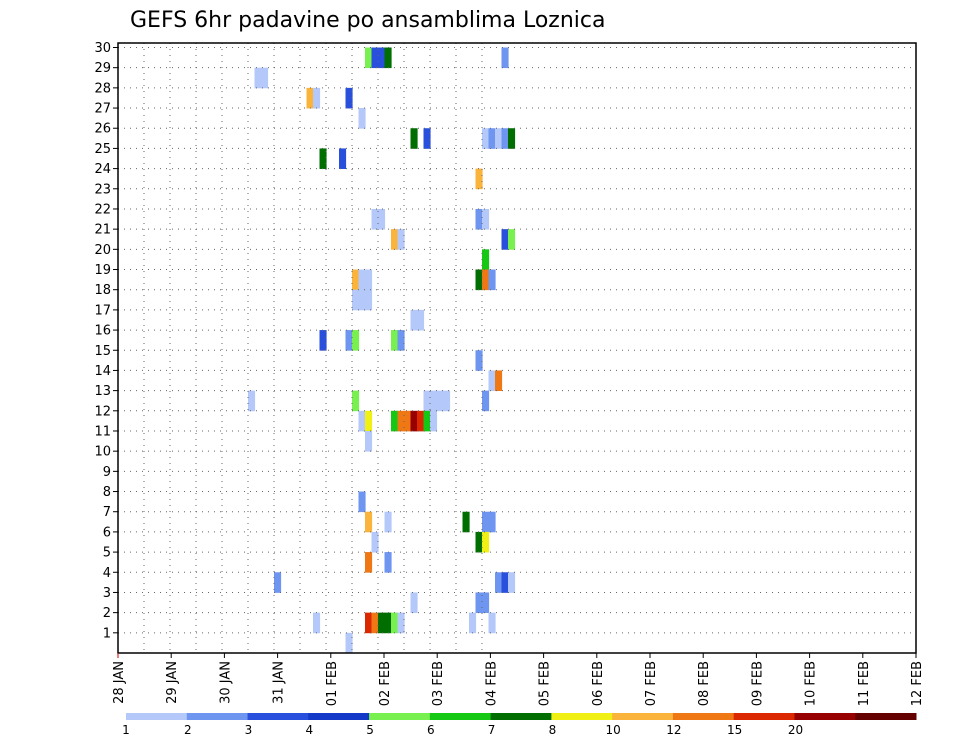 The height and width of the screenshot is (742, 960). What do you see at coordinates (102, 68) in the screenshot?
I see `y-tick-label: 29` at bounding box center [102, 68].